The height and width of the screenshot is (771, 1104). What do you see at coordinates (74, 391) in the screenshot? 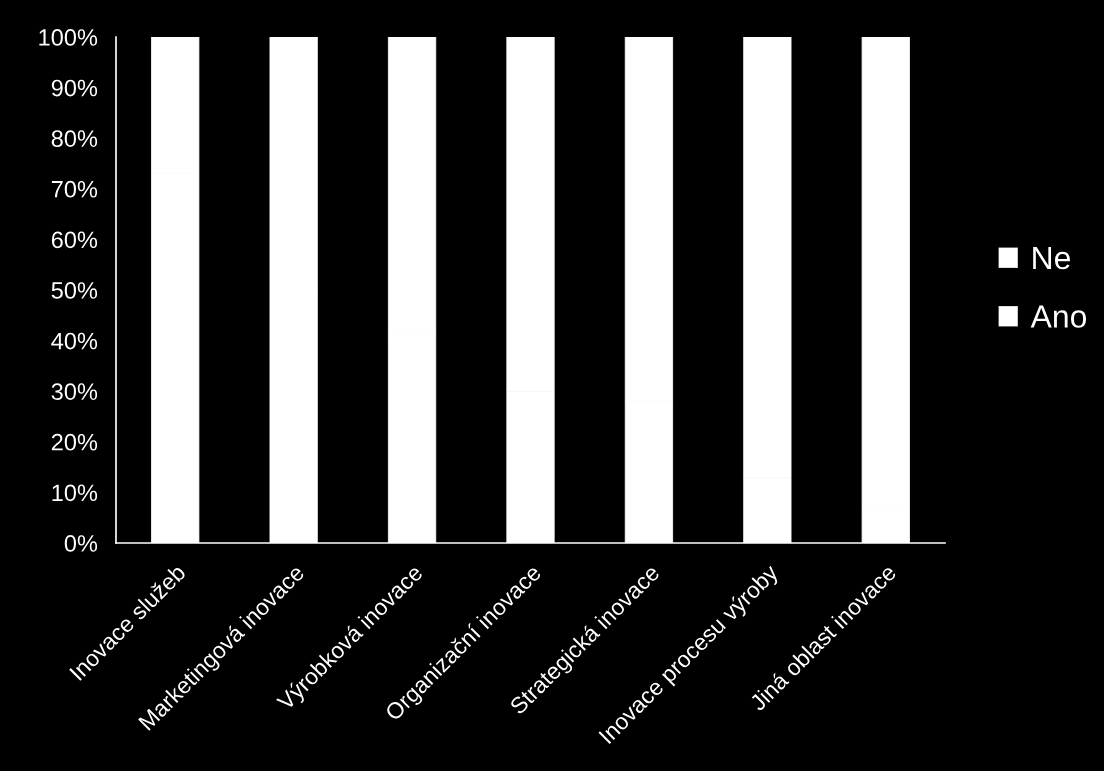
I see `y-tick-label: 30%` at bounding box center [74, 391].